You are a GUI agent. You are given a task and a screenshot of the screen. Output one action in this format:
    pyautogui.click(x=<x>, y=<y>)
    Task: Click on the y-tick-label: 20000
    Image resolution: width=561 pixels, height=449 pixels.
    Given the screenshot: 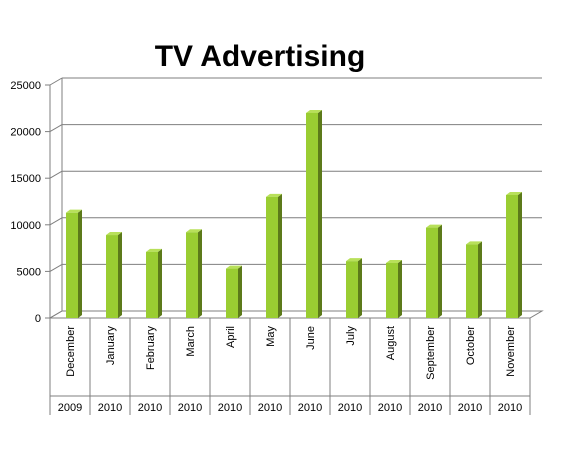 What is the action you would take?
    pyautogui.click(x=25, y=133)
    